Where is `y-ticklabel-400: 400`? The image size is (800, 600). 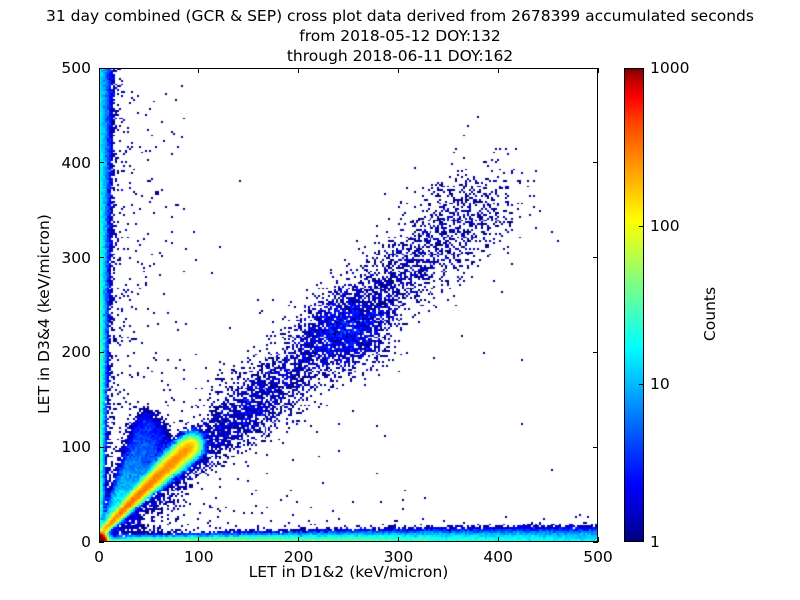 y-ticklabel-400: 400 is located at coordinates (76, 162).